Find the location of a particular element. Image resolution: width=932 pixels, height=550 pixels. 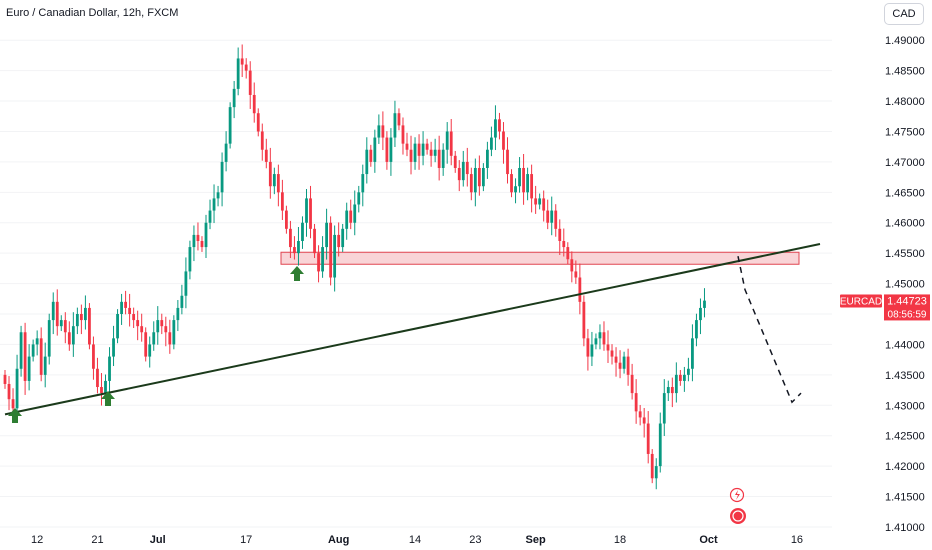

x-tick-label: 16 is located at coordinates (797, 540).